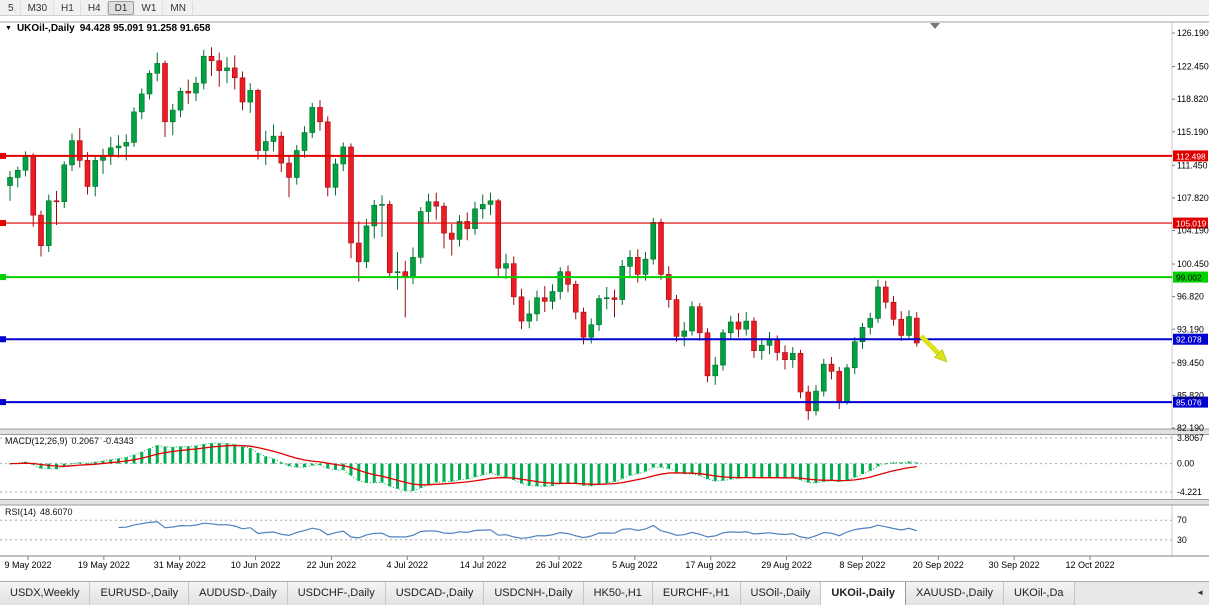 This screenshot has width=1209, height=605. I want to click on timeframe-button-m30: M30, so click(38, 7).